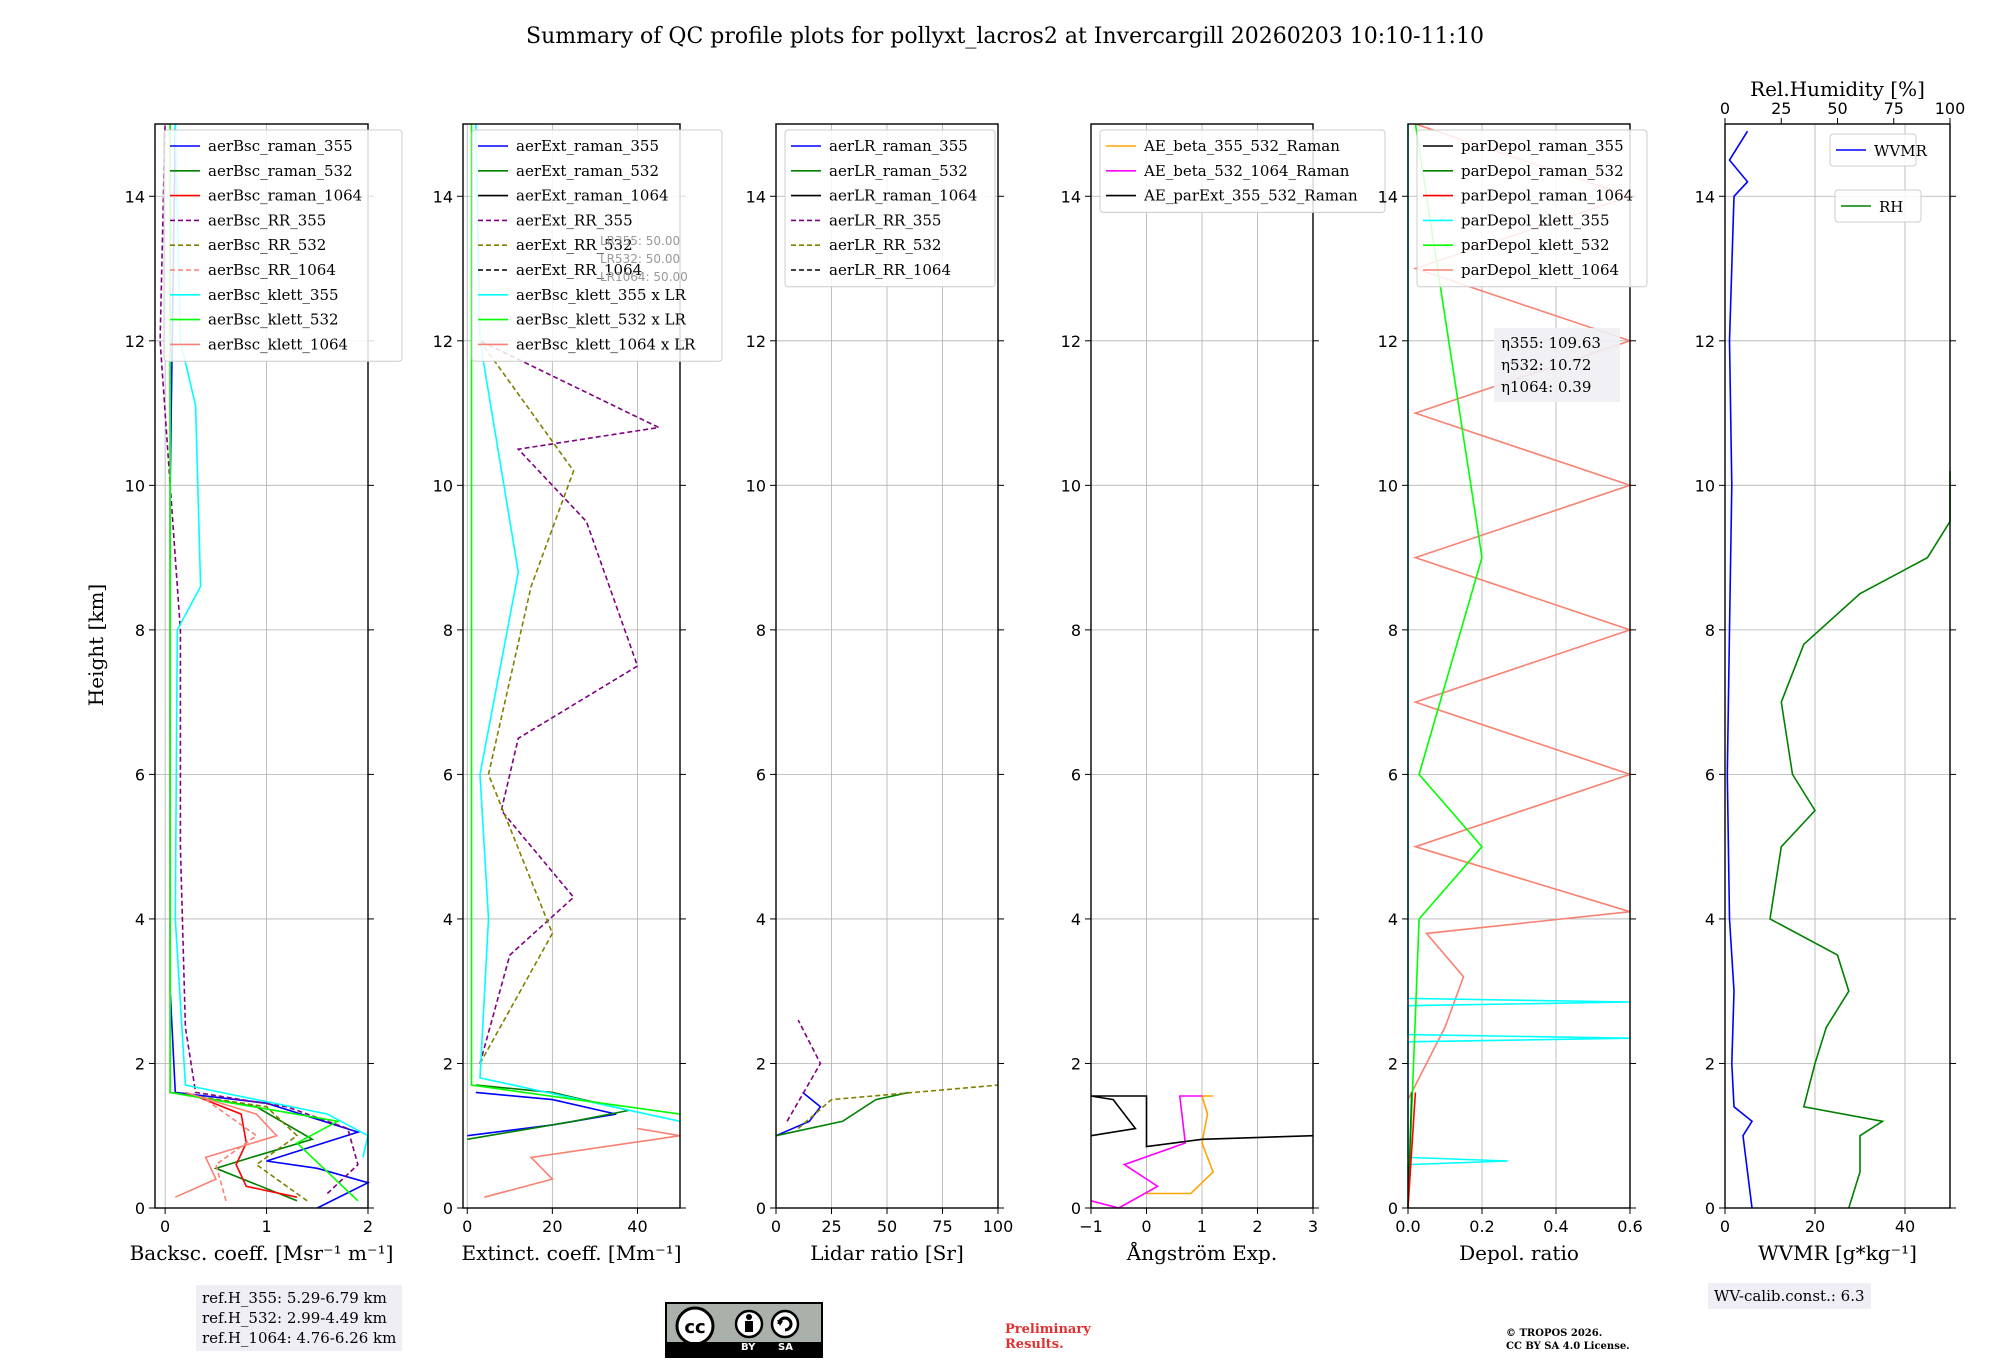 The image size is (2000, 1360). What do you see at coordinates (1905, 1226) in the screenshot?
I see `x-tick-label: 40` at bounding box center [1905, 1226].